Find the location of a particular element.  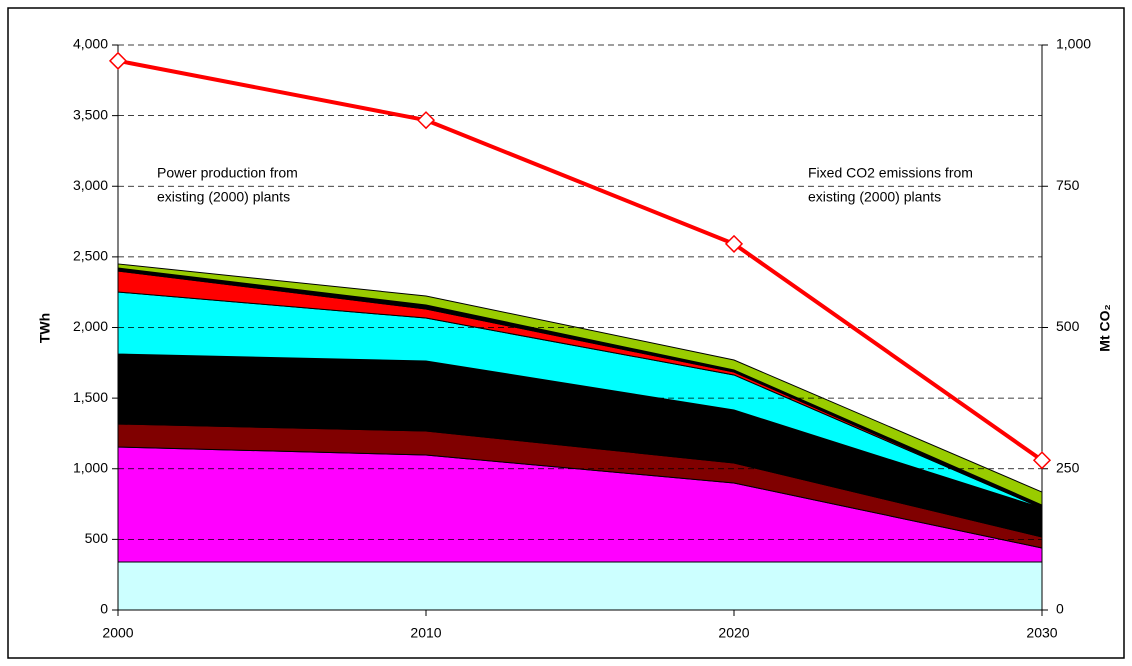

y-tick-label: 4,000 is located at coordinates (90, 44).